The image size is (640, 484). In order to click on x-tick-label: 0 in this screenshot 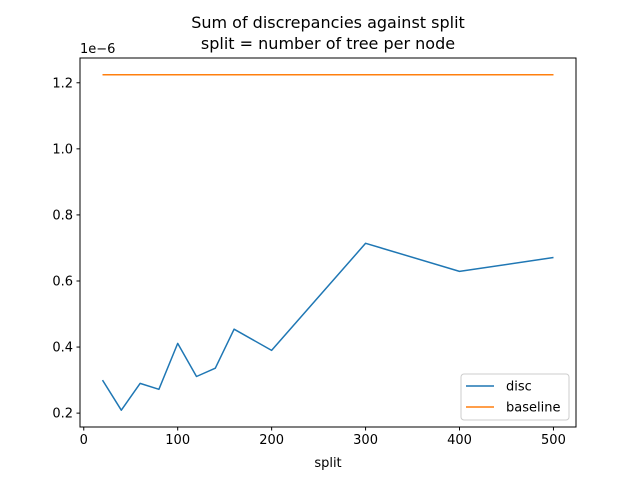, I will do `click(84, 440)`.